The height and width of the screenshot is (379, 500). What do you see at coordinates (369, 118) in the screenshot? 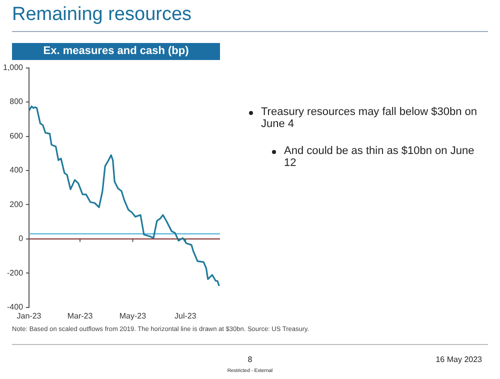
I see `text: Treasury resources may fall below $30bn on June 4` at bounding box center [369, 118].